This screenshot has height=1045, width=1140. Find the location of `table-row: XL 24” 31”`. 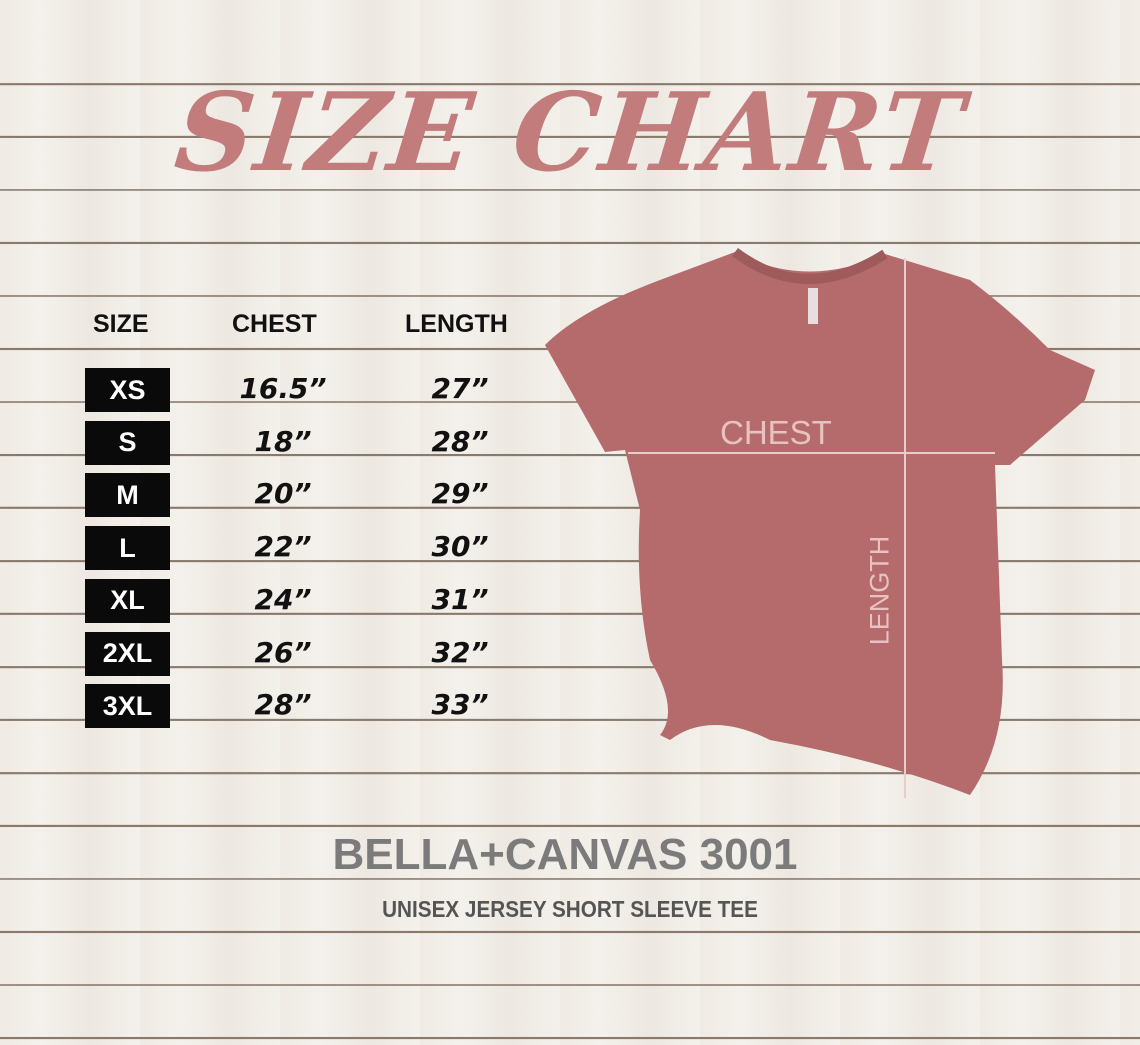

table-row: XL 24” 31” is located at coordinates (325, 600).